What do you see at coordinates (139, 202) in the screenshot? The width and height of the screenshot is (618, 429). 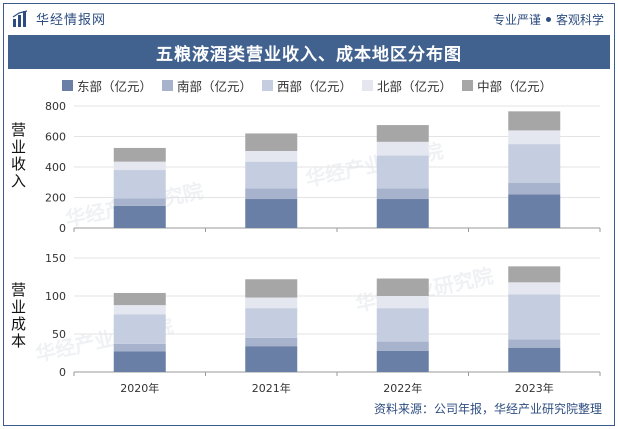 I see `bar-p0-0-s1` at bounding box center [139, 202].